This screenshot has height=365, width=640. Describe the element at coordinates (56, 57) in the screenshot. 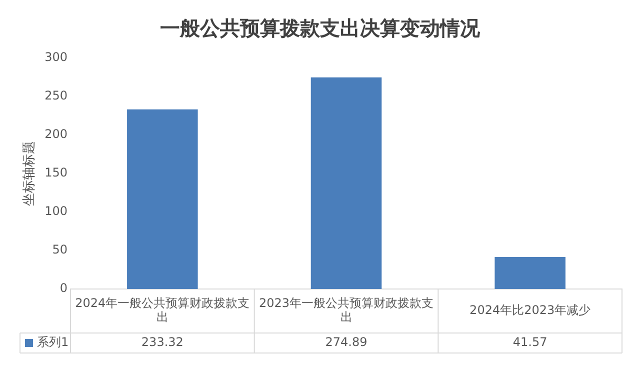

I see `y-tick-label: 300` at that location.